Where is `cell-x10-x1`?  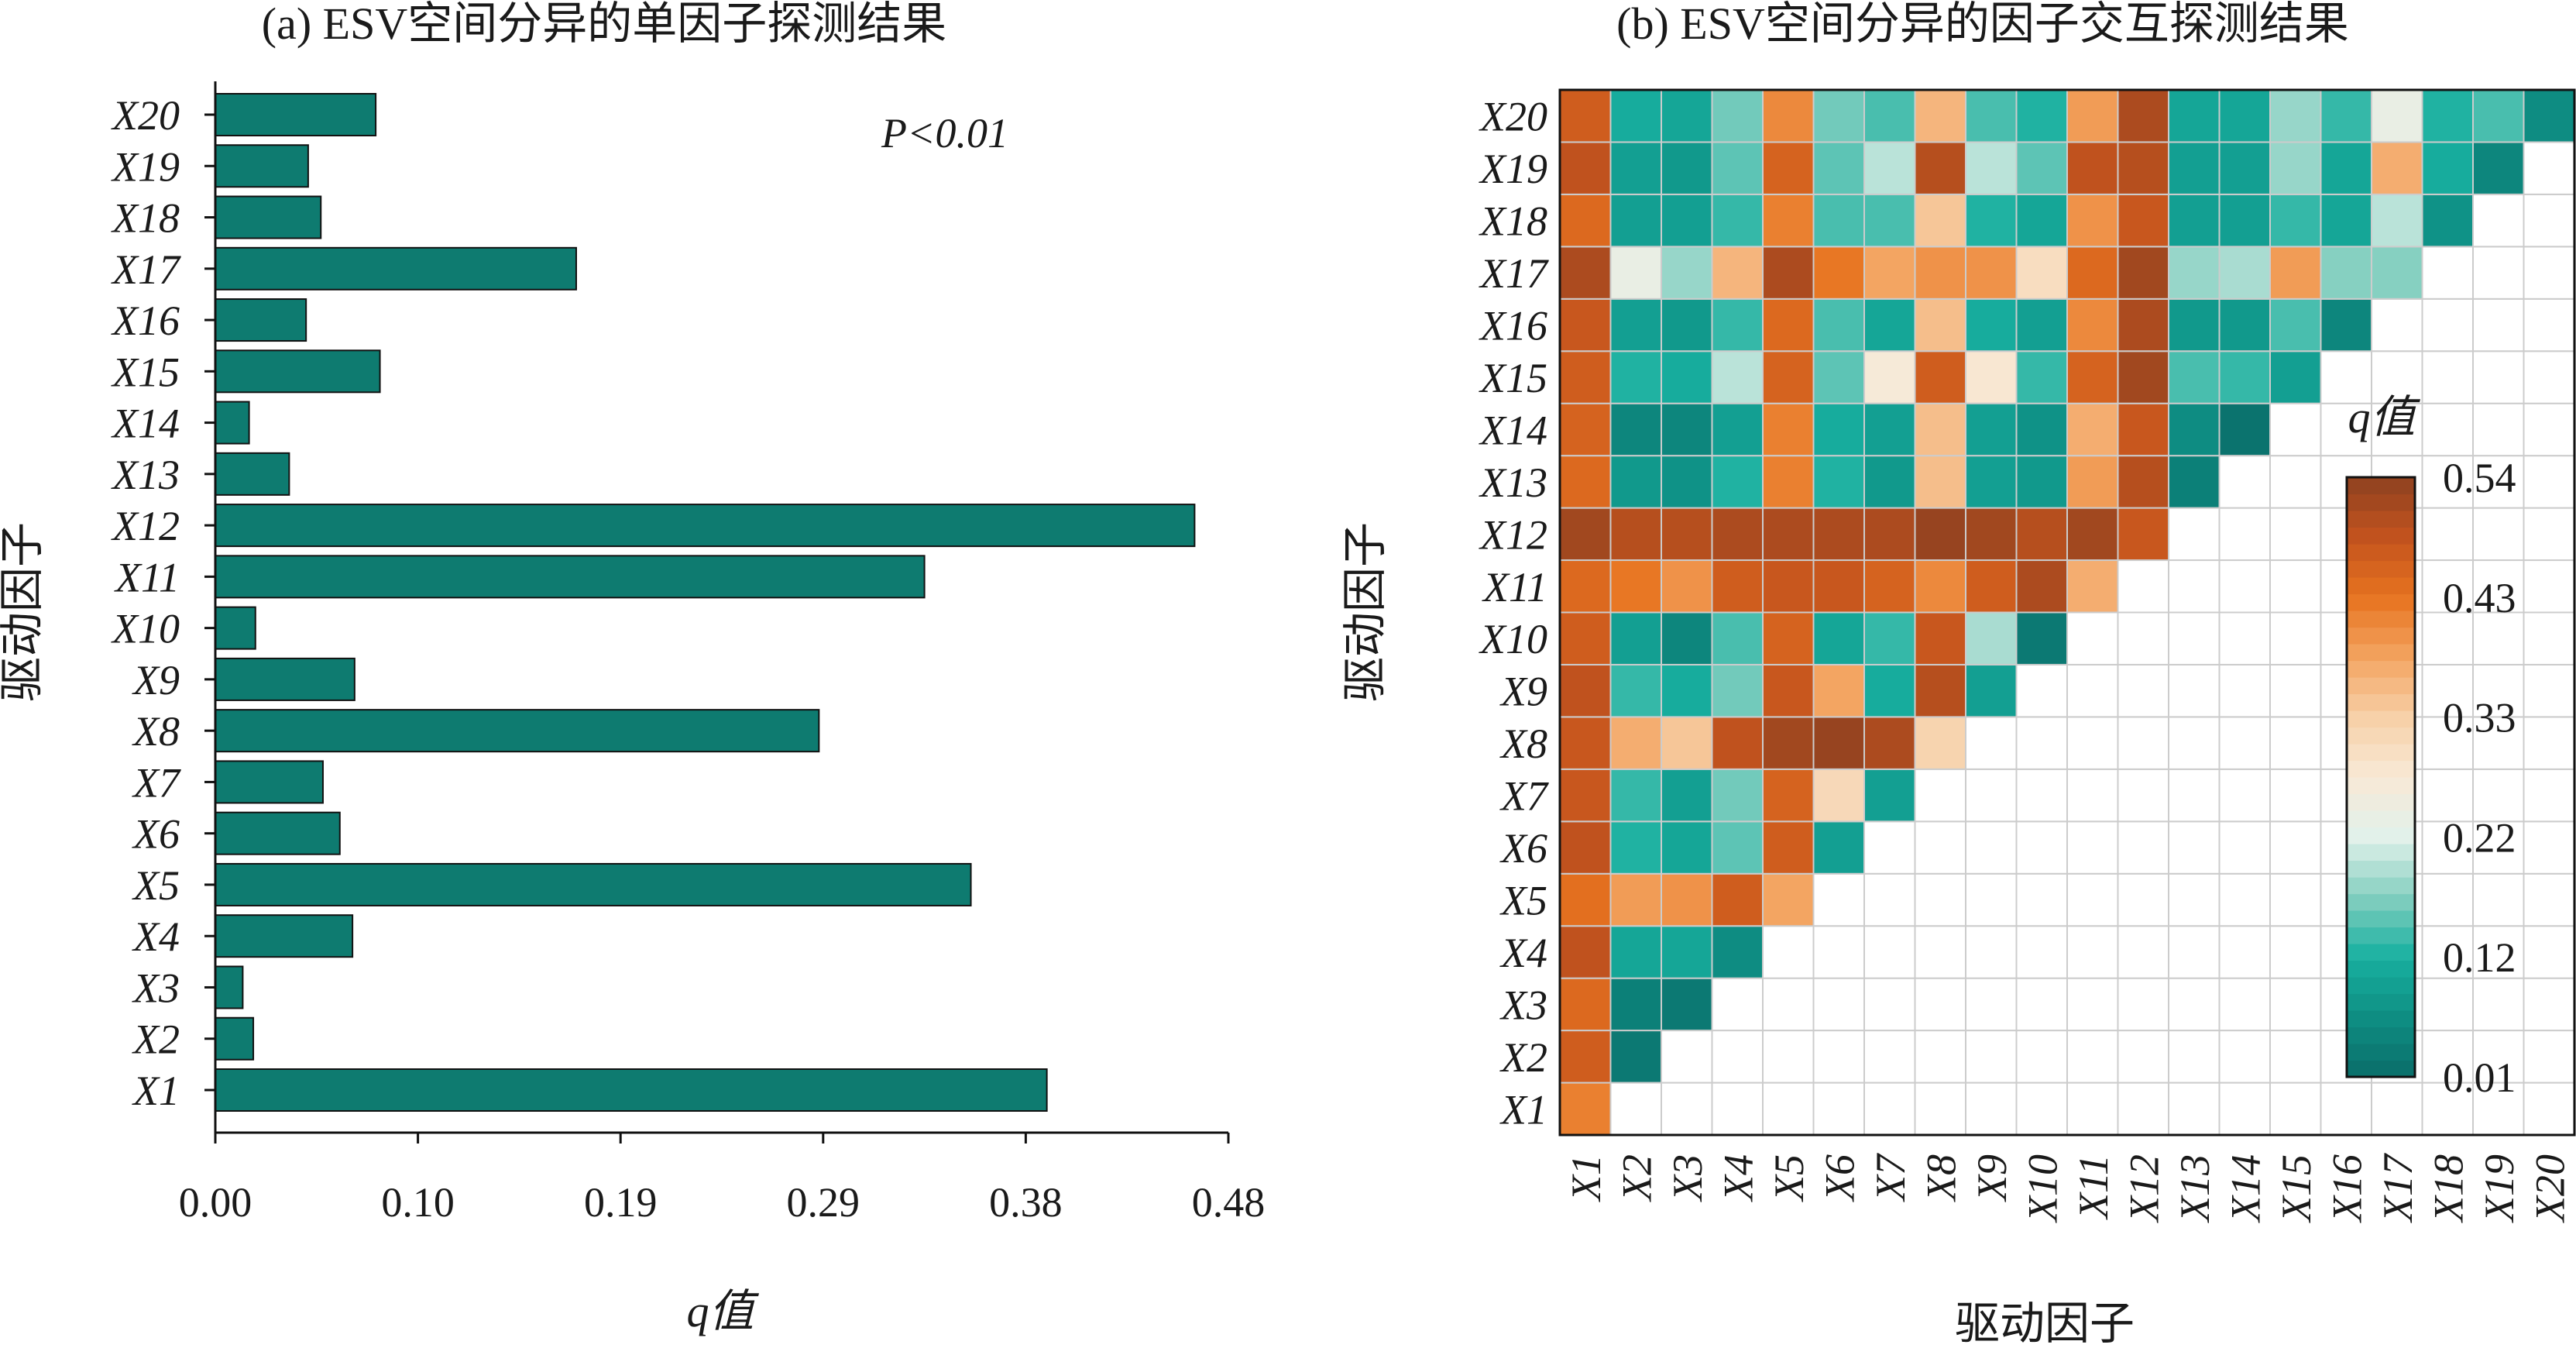
cell-x10-x1 is located at coordinates (1585, 638).